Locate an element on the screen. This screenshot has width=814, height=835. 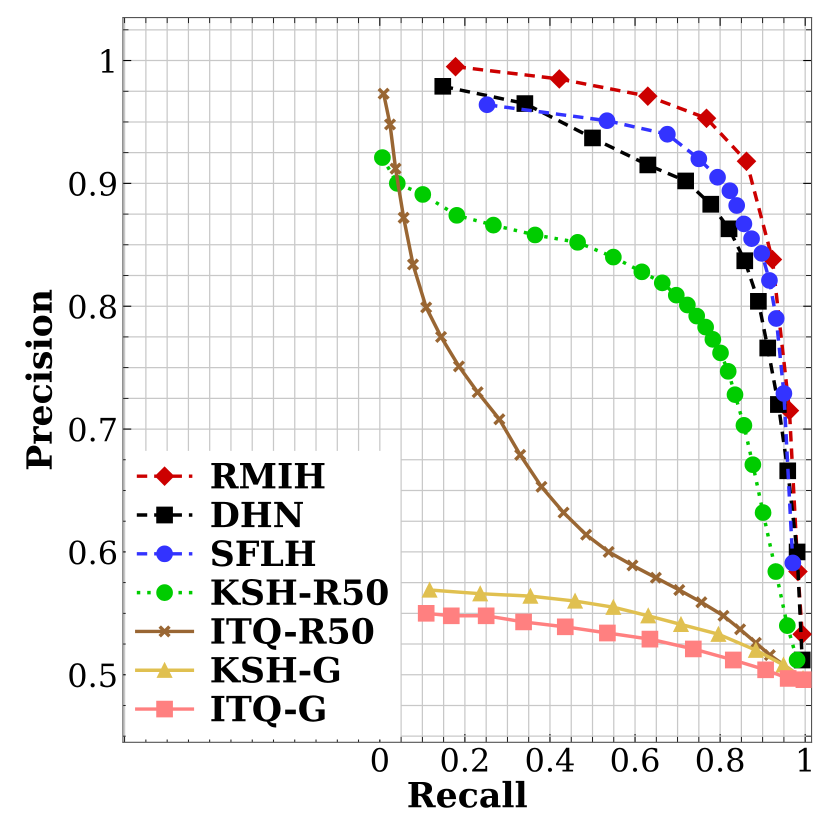
y-tick-label: 0.6 is located at coordinates (92, 552).